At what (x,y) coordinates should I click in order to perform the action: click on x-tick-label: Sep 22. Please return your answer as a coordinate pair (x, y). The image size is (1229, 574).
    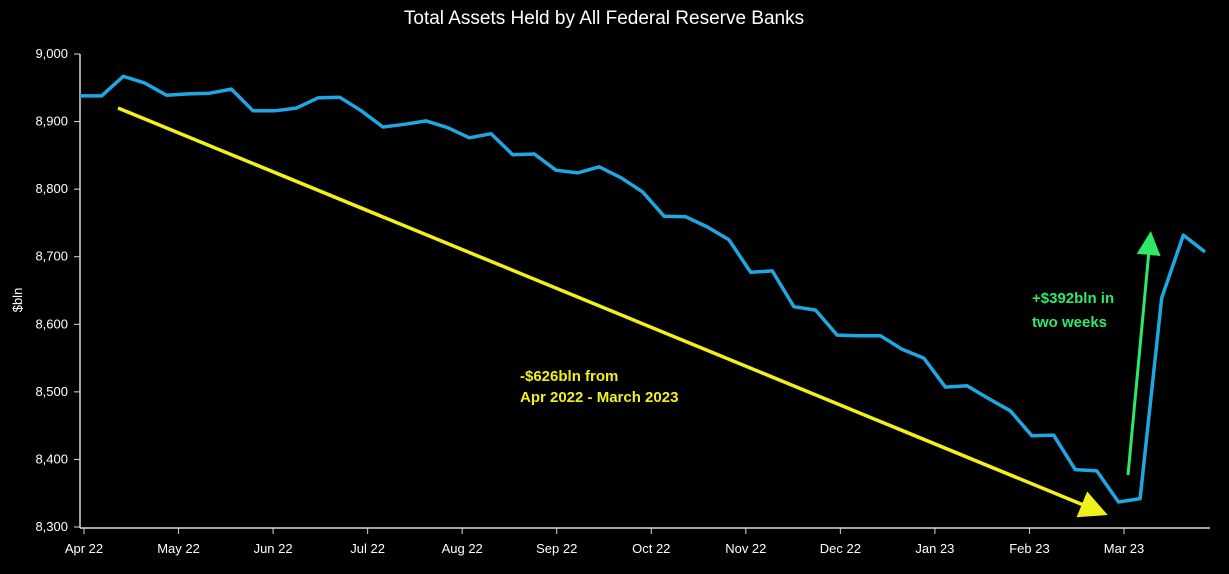
    Looking at the image, I should click on (556, 548).